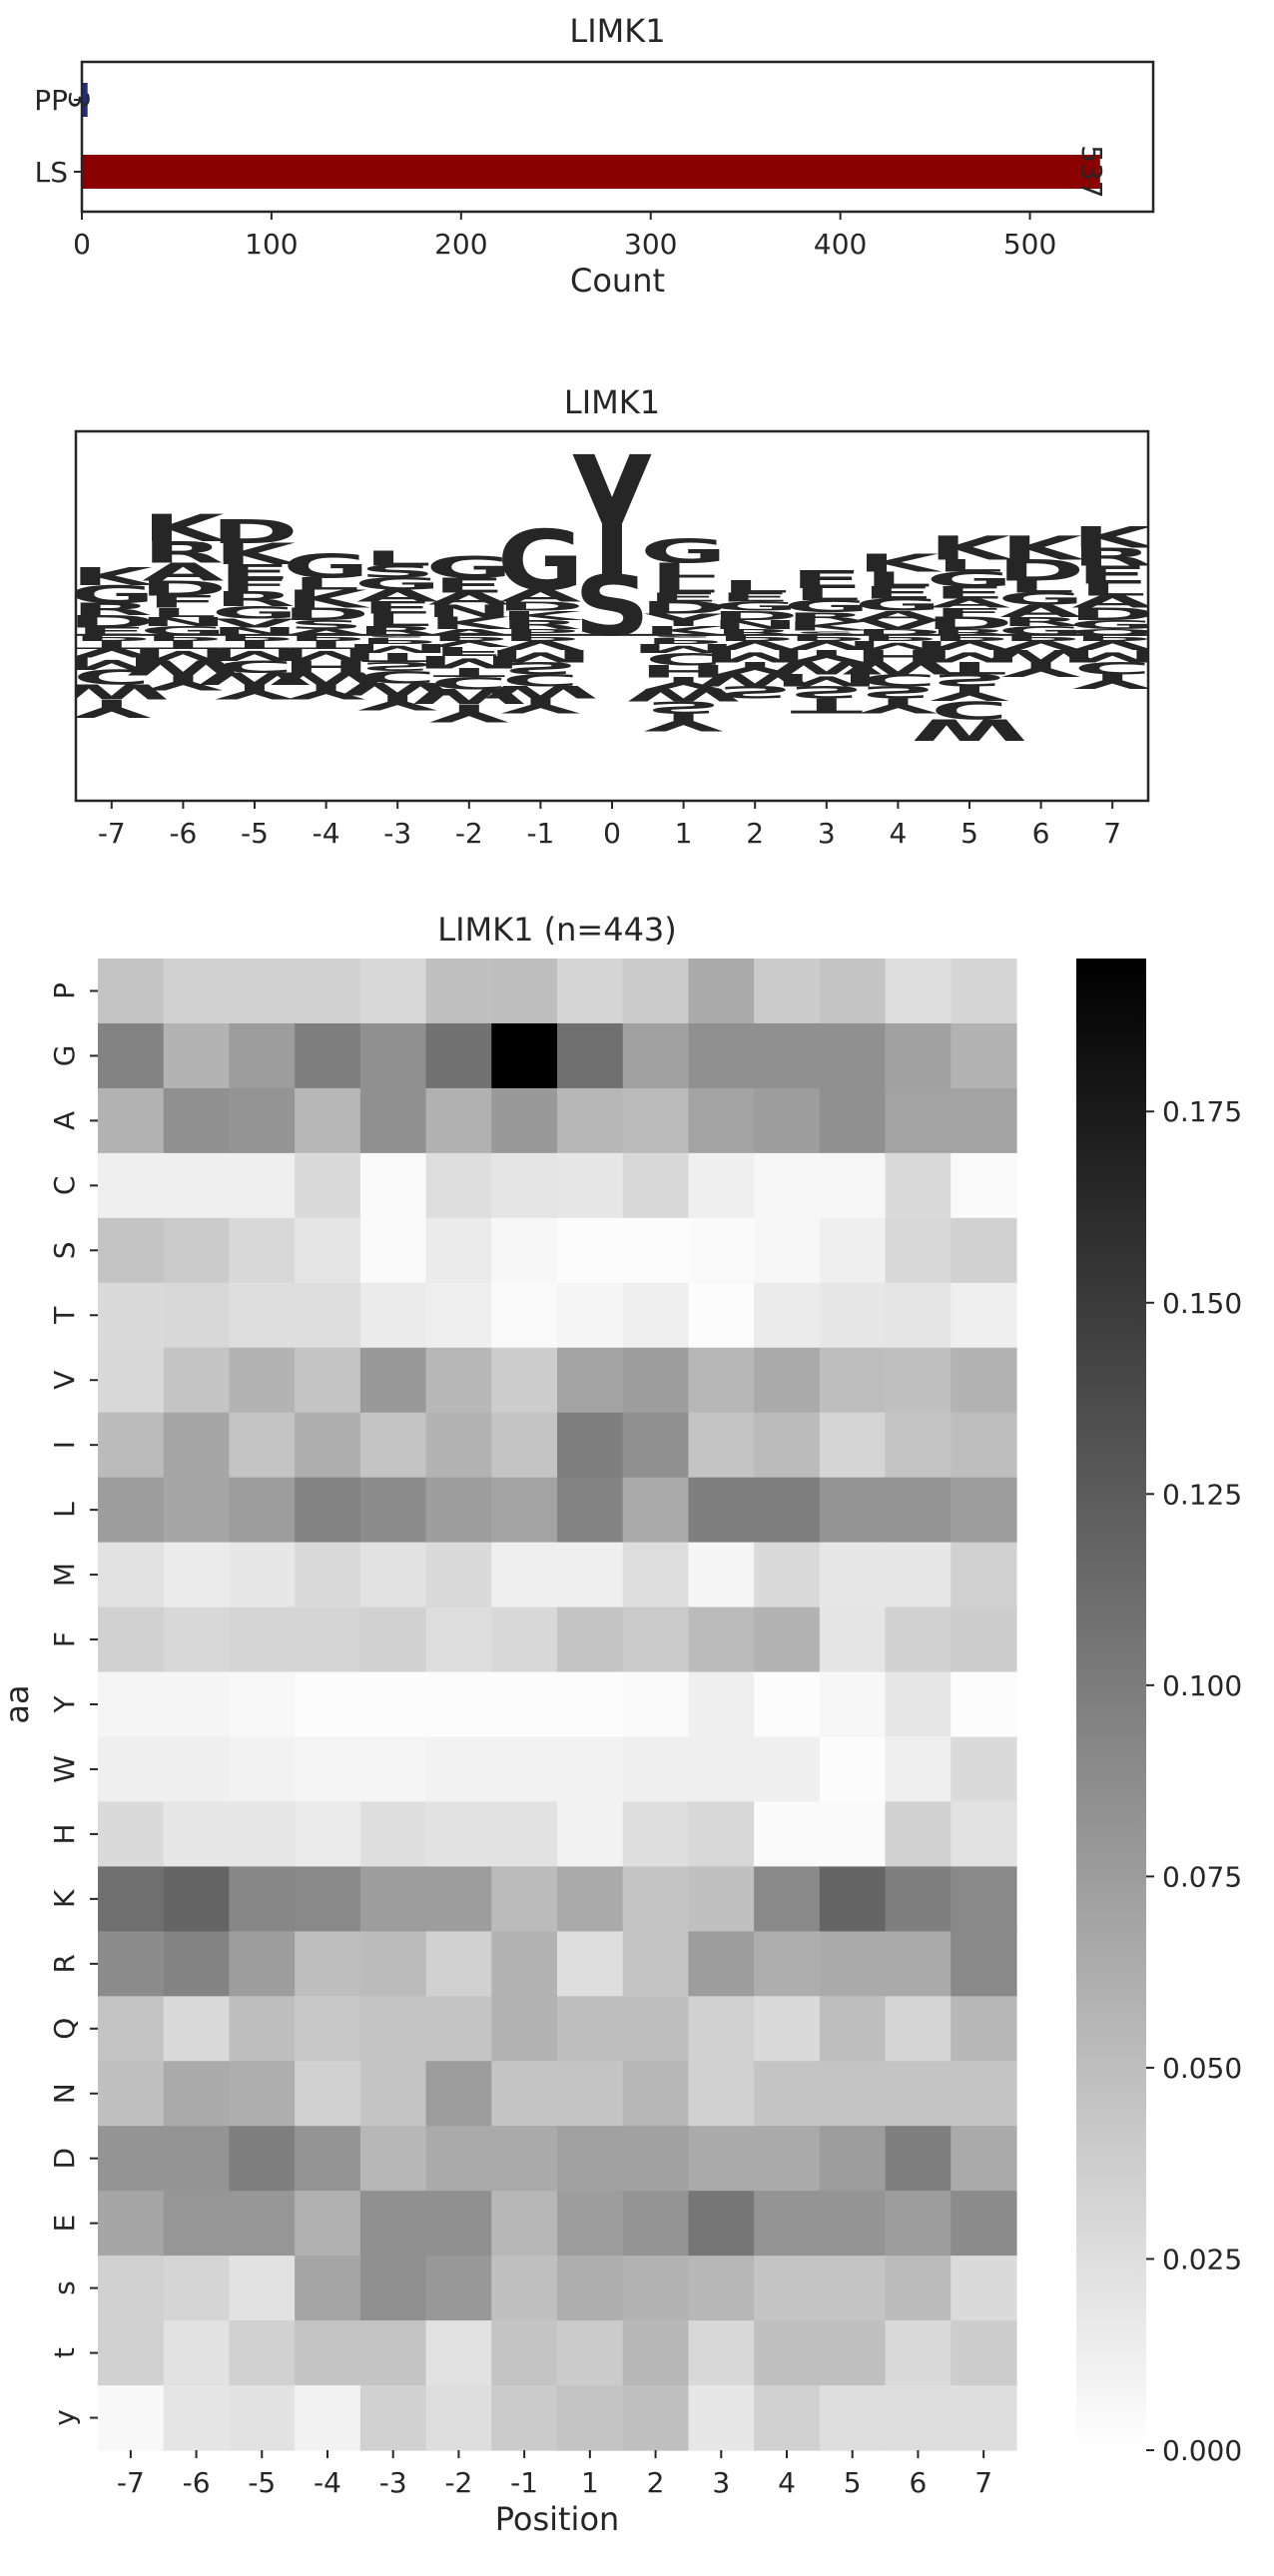 The width and height of the screenshot is (1274, 2576). Describe the element at coordinates (64, 1056) in the screenshot. I see `heatmap-y-tick-label: G` at that location.